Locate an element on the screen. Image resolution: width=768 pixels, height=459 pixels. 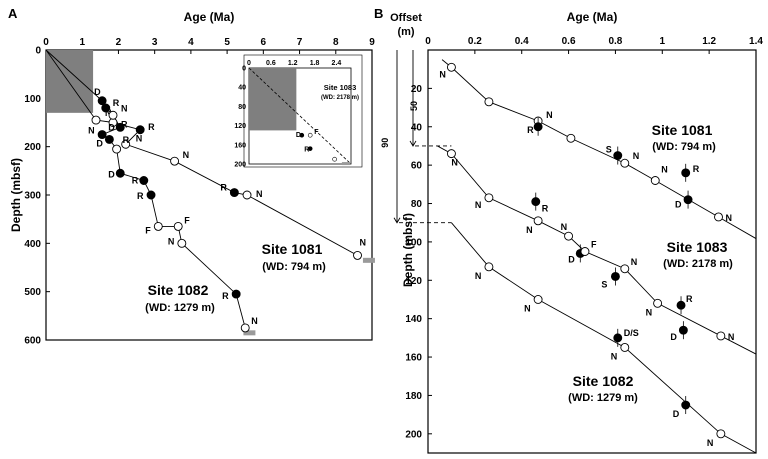
panel-b-y-title: Depth (mbsf) is located at coordinates (408, 250).